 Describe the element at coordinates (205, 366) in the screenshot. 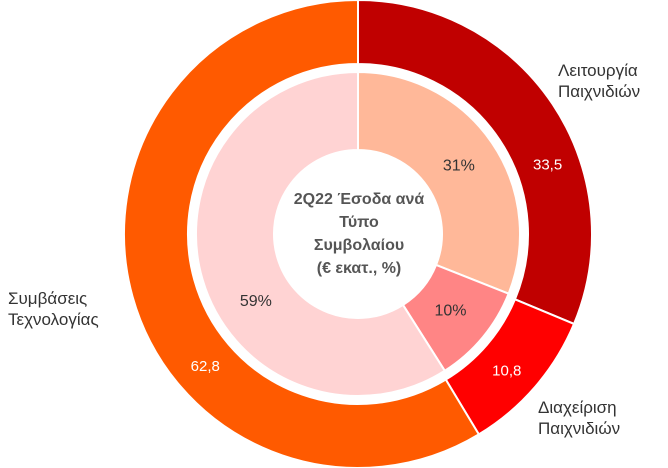

I see `value-label-technology-contracts: 62,8` at that location.